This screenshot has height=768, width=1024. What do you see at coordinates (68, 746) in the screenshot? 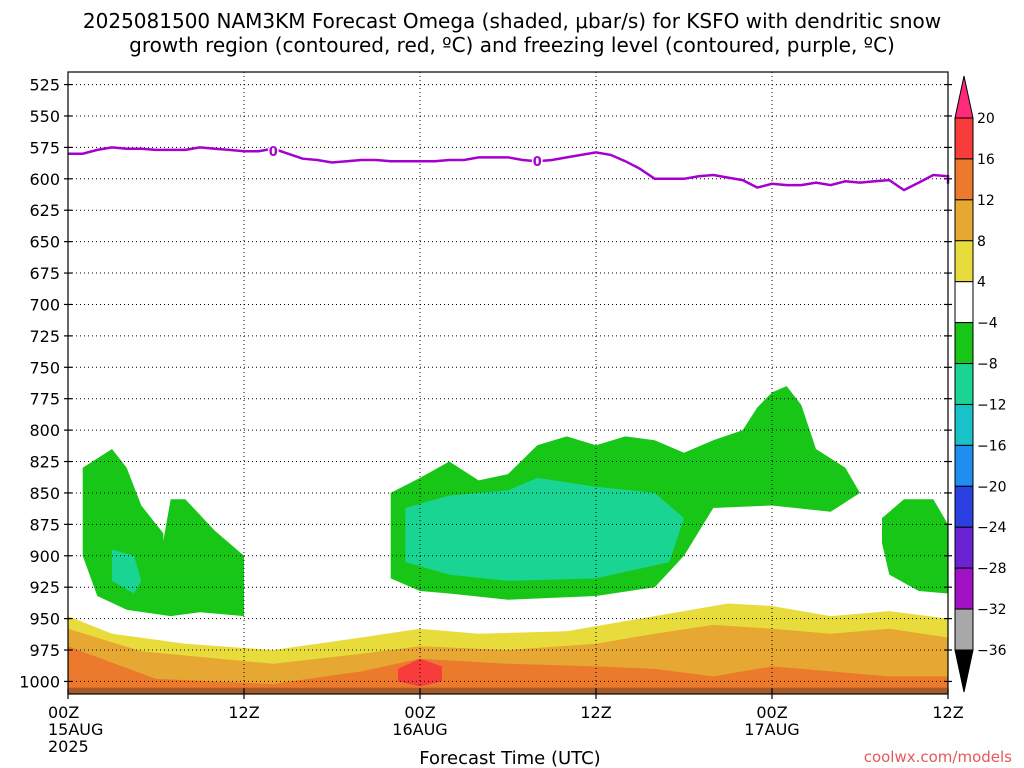
I see `x-tick-label-0-2: 2025` at bounding box center [68, 746].